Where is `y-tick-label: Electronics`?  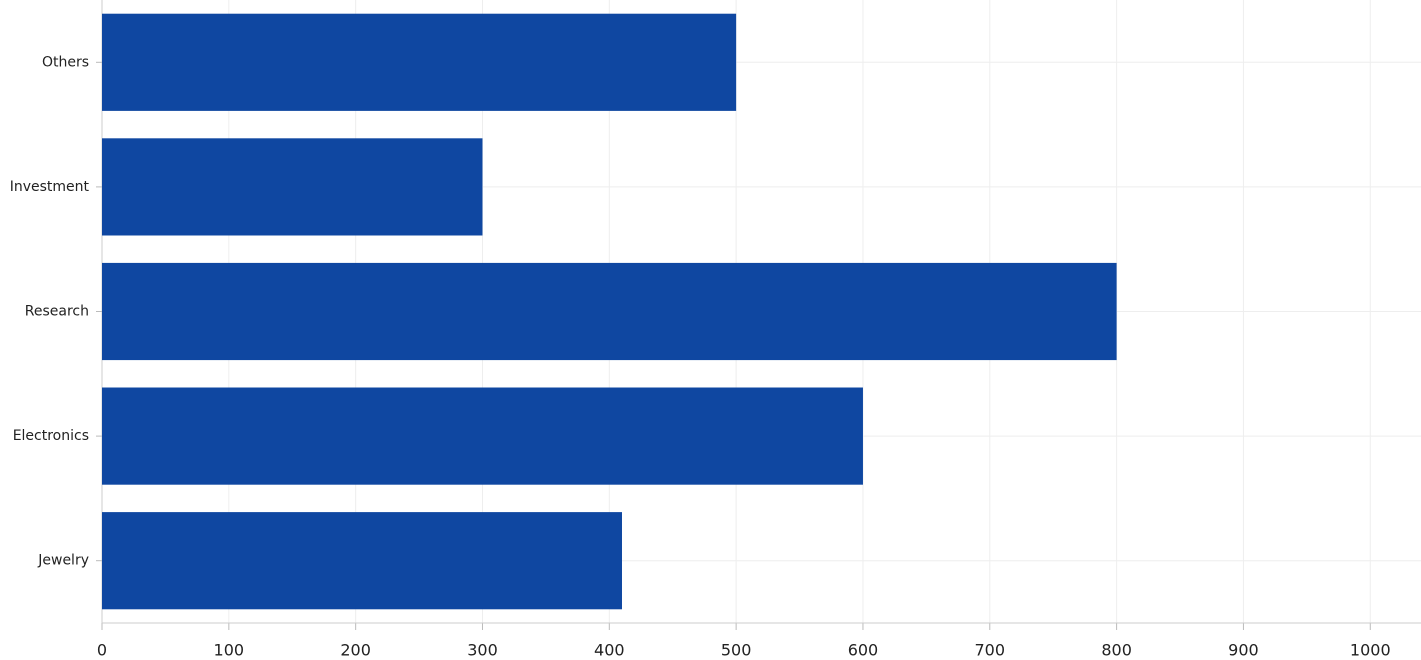 y-tick-label: Electronics is located at coordinates (51, 436).